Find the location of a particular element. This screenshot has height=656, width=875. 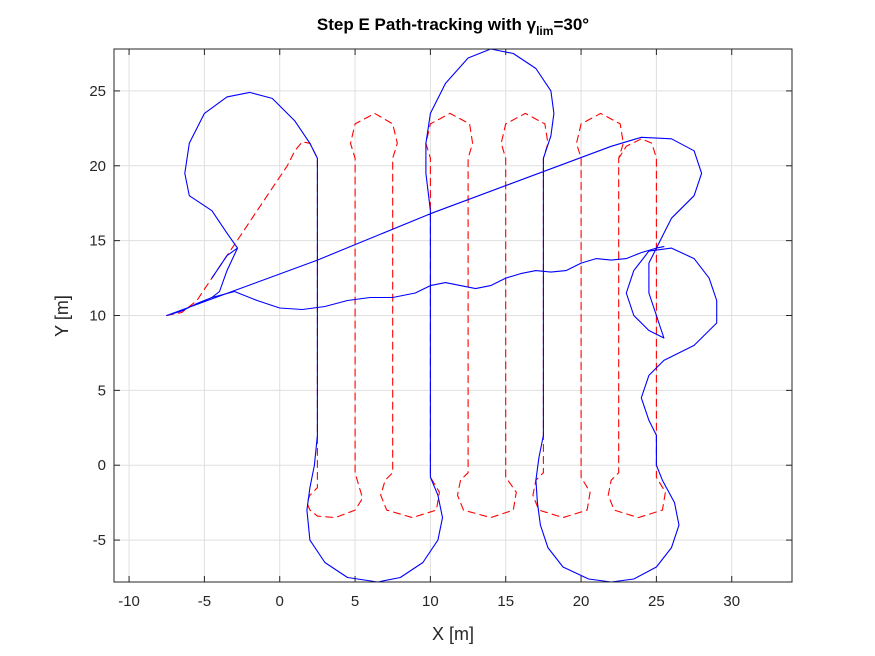

x-axis-label: X [m] is located at coordinates (453, 634).